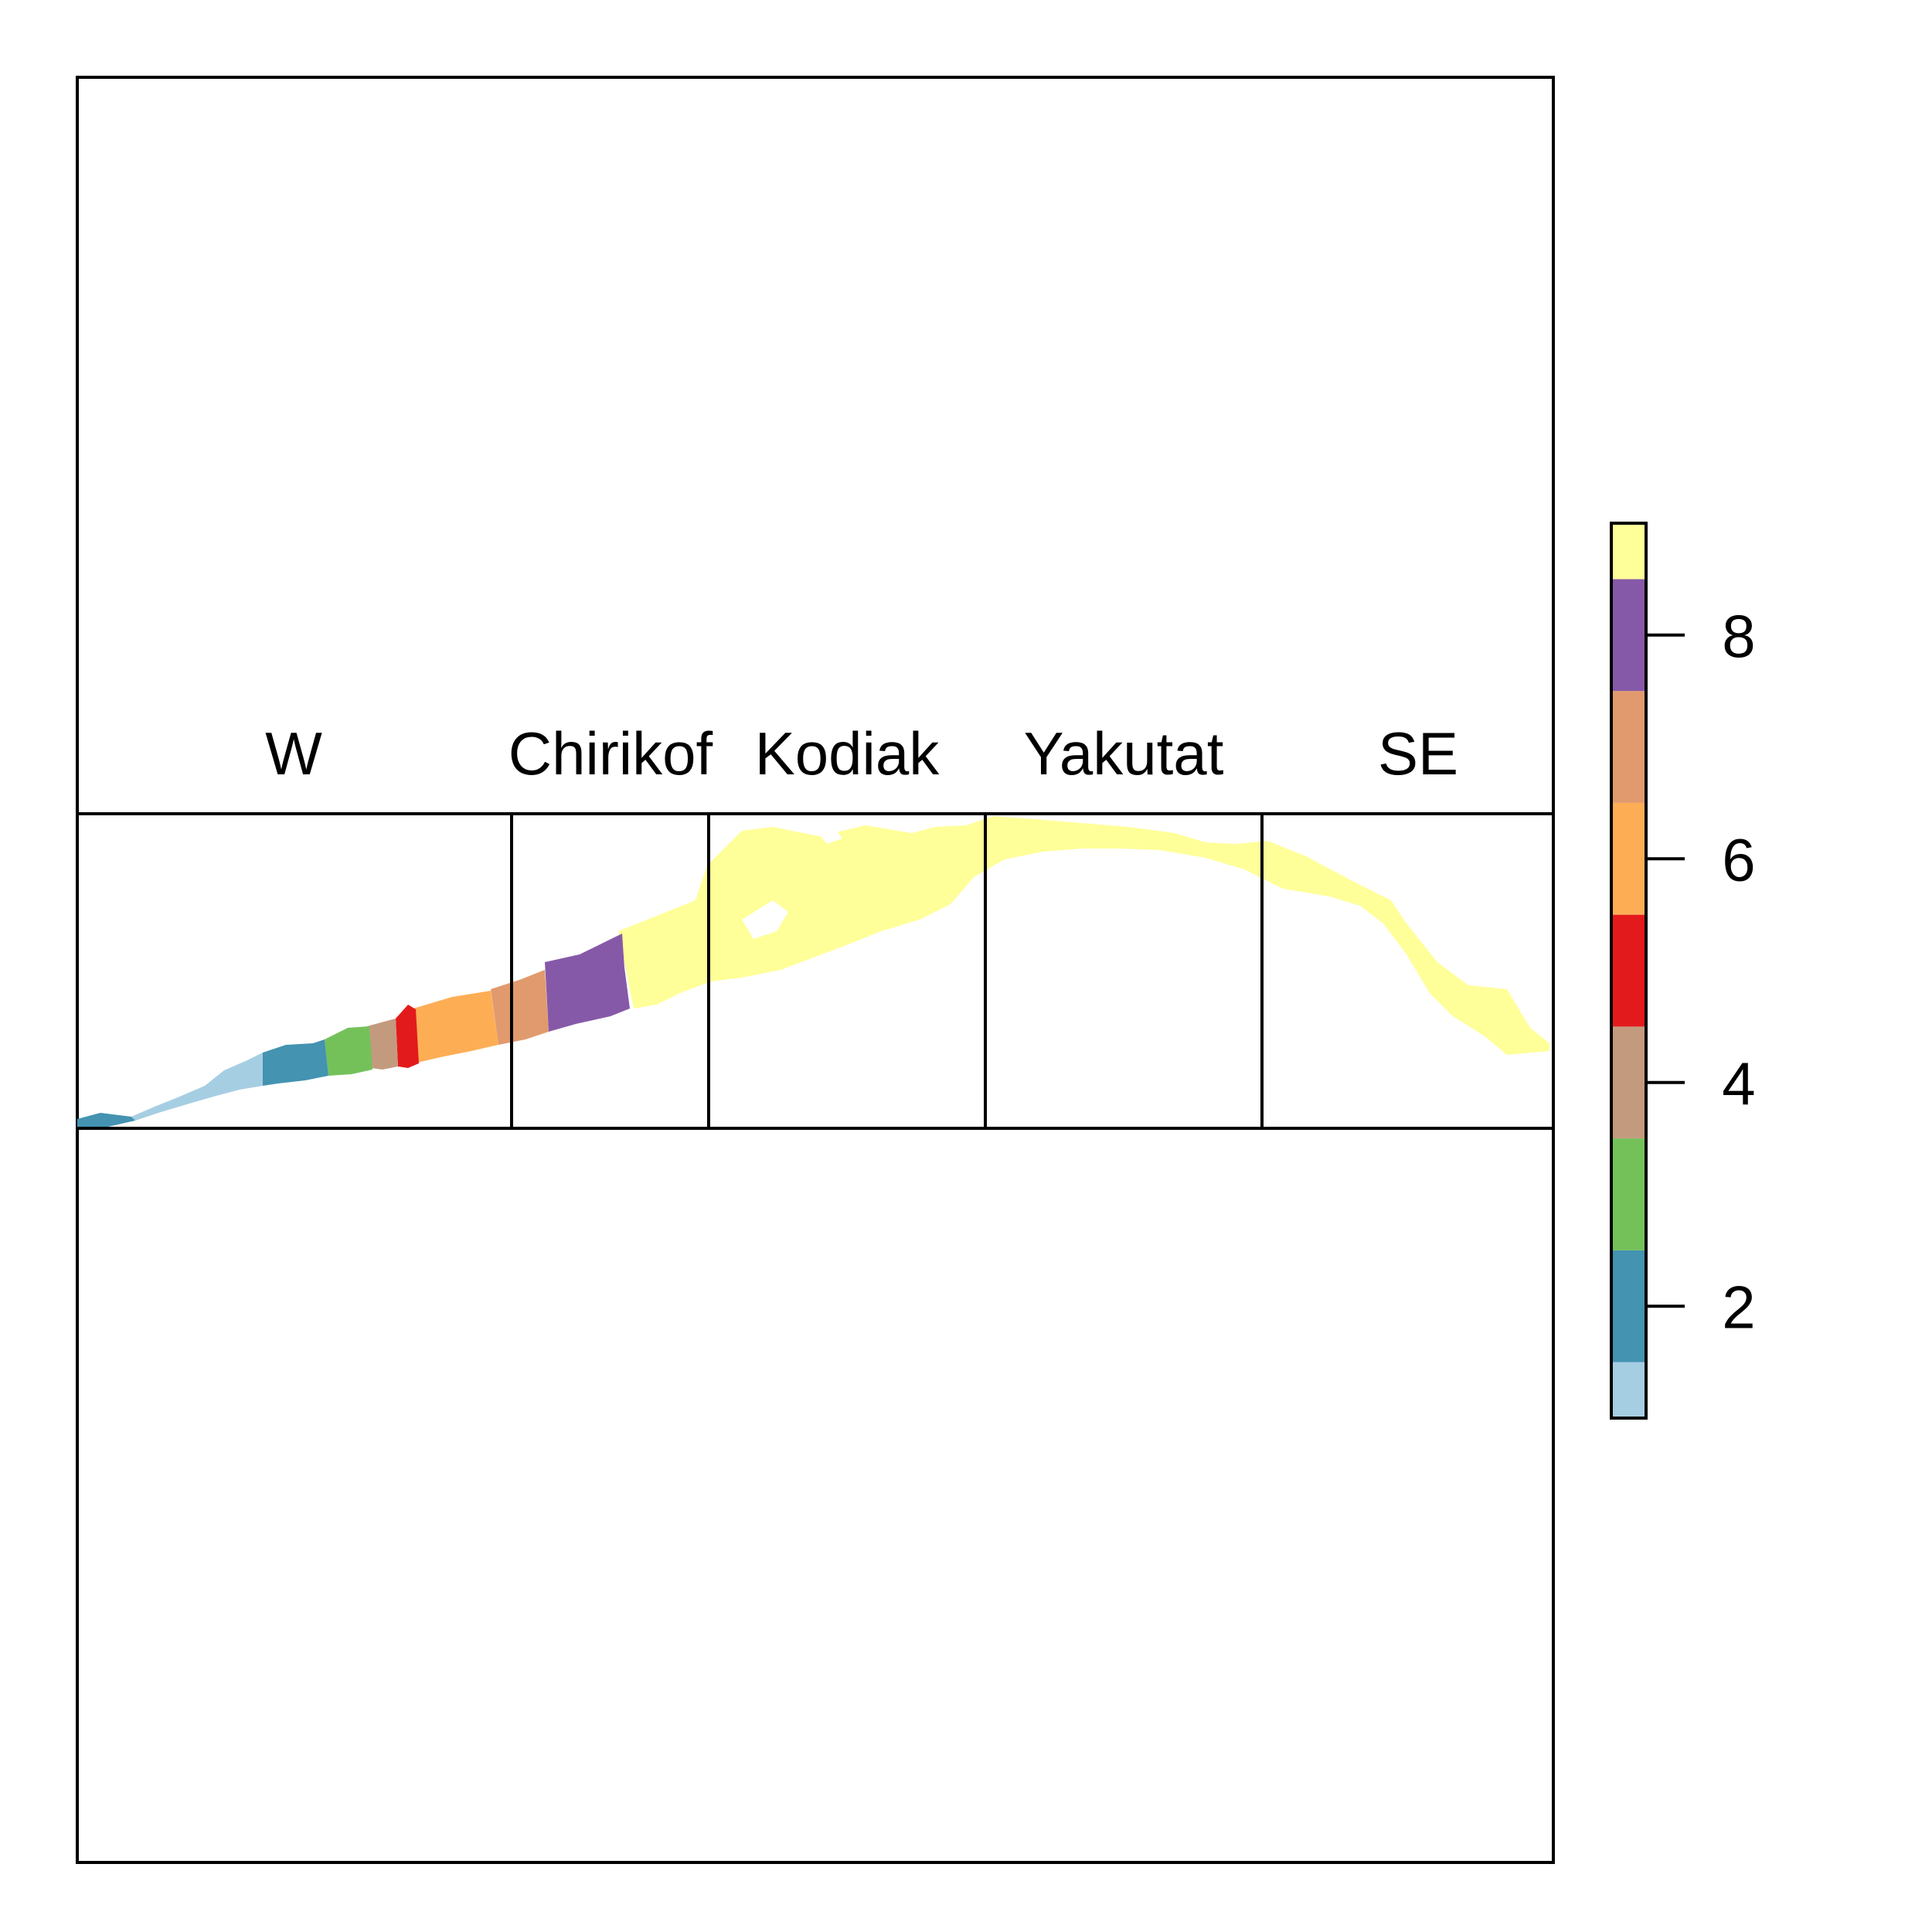 This screenshot has width=1932, height=1932. I want to click on legend-frame, so click(1629, 971).